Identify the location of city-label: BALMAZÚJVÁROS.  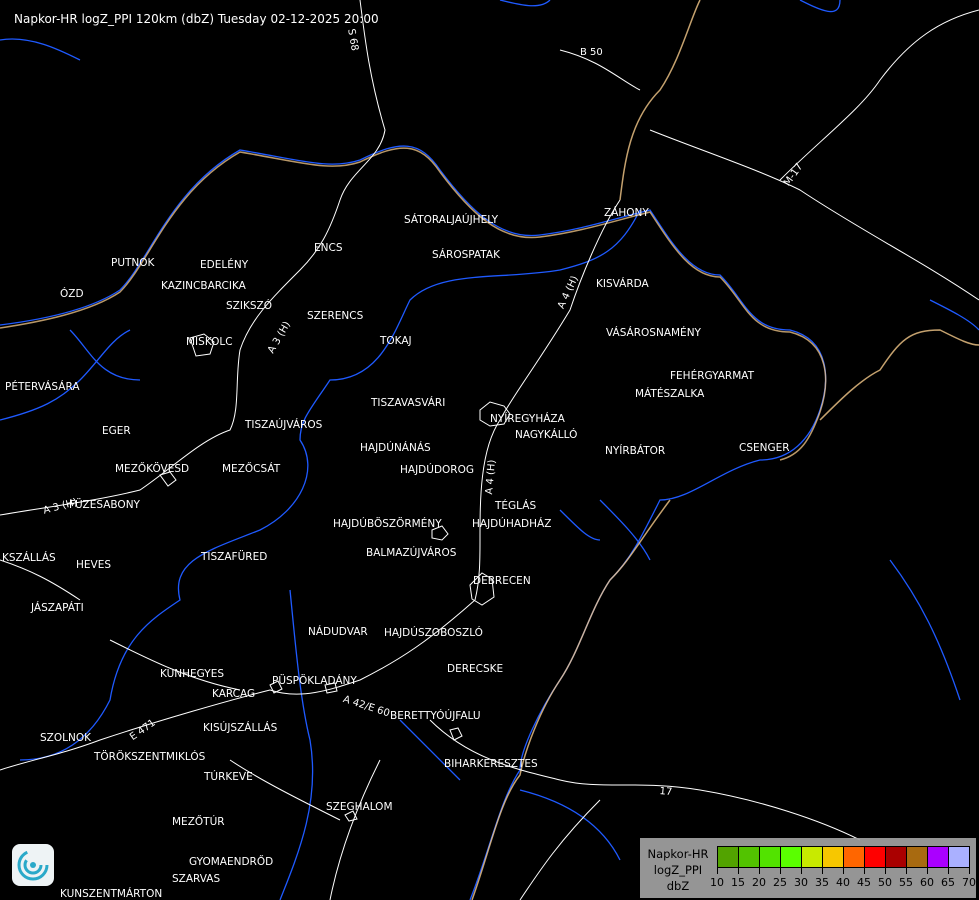
(411, 553).